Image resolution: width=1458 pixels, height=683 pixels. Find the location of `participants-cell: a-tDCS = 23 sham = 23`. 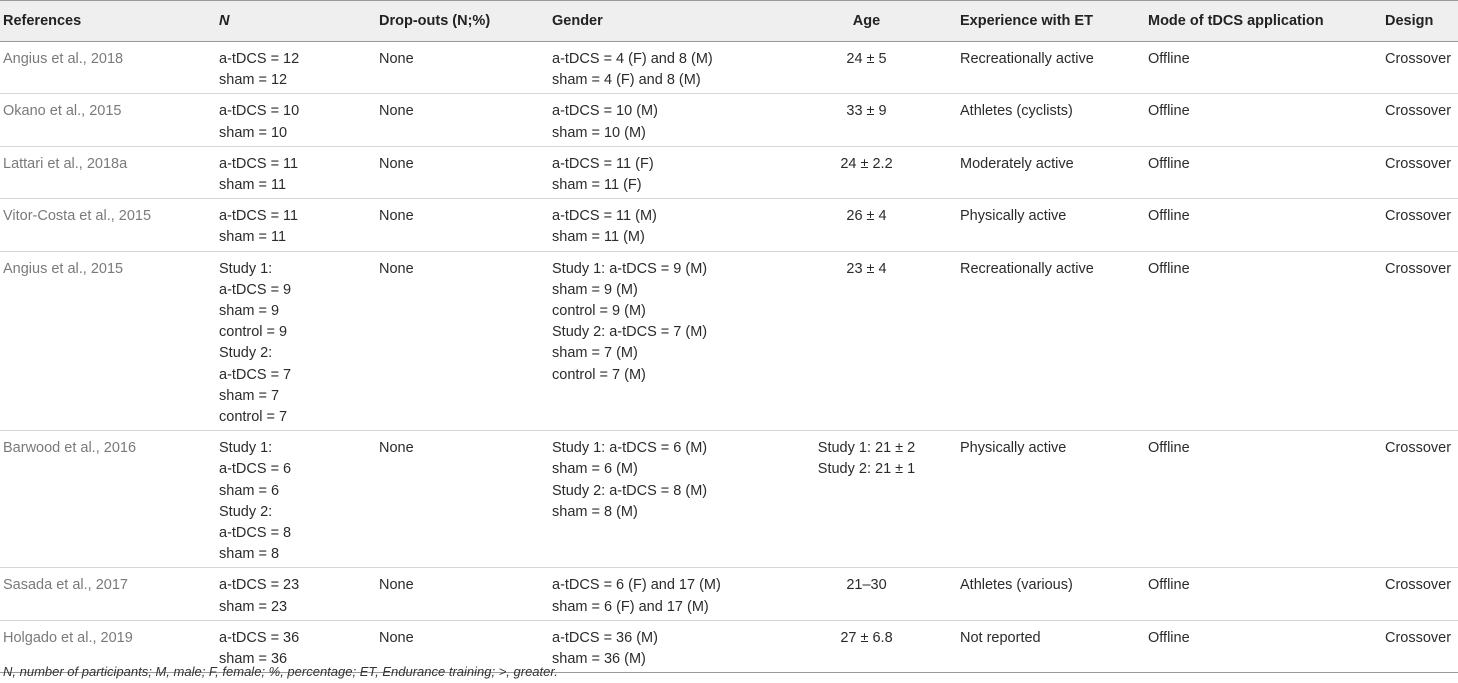

participants-cell: a-tDCS = 23 sham = 23 is located at coordinates (299, 594).